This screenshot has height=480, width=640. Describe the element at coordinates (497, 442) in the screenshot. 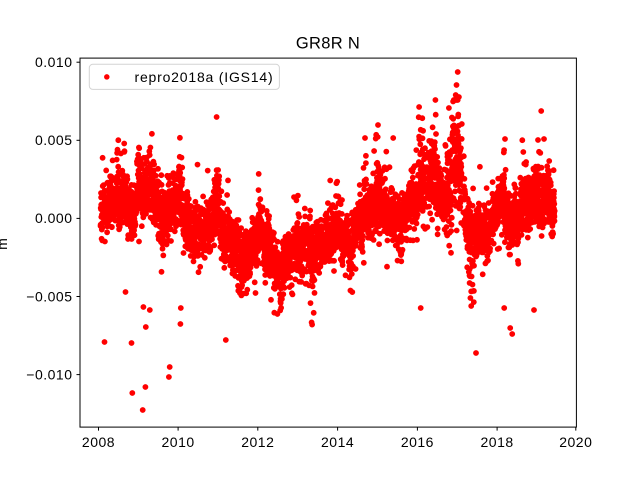

I see `svg-text: 2018` at that location.